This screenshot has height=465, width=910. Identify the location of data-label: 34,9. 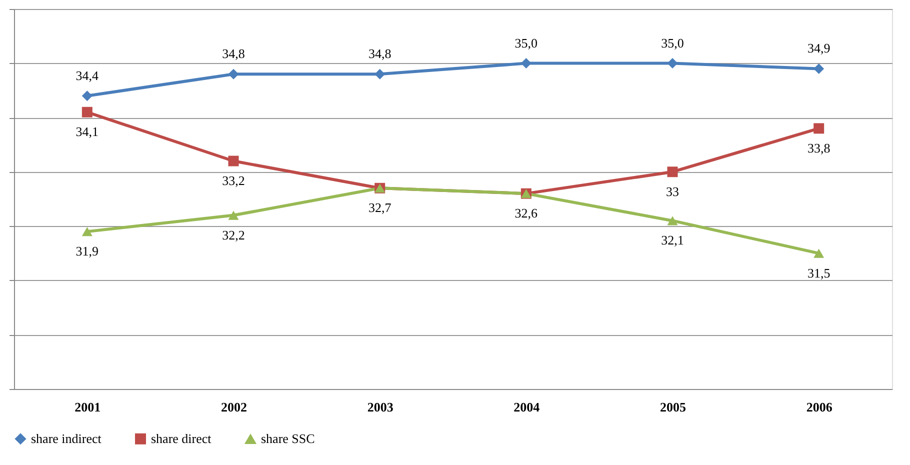
(818, 48).